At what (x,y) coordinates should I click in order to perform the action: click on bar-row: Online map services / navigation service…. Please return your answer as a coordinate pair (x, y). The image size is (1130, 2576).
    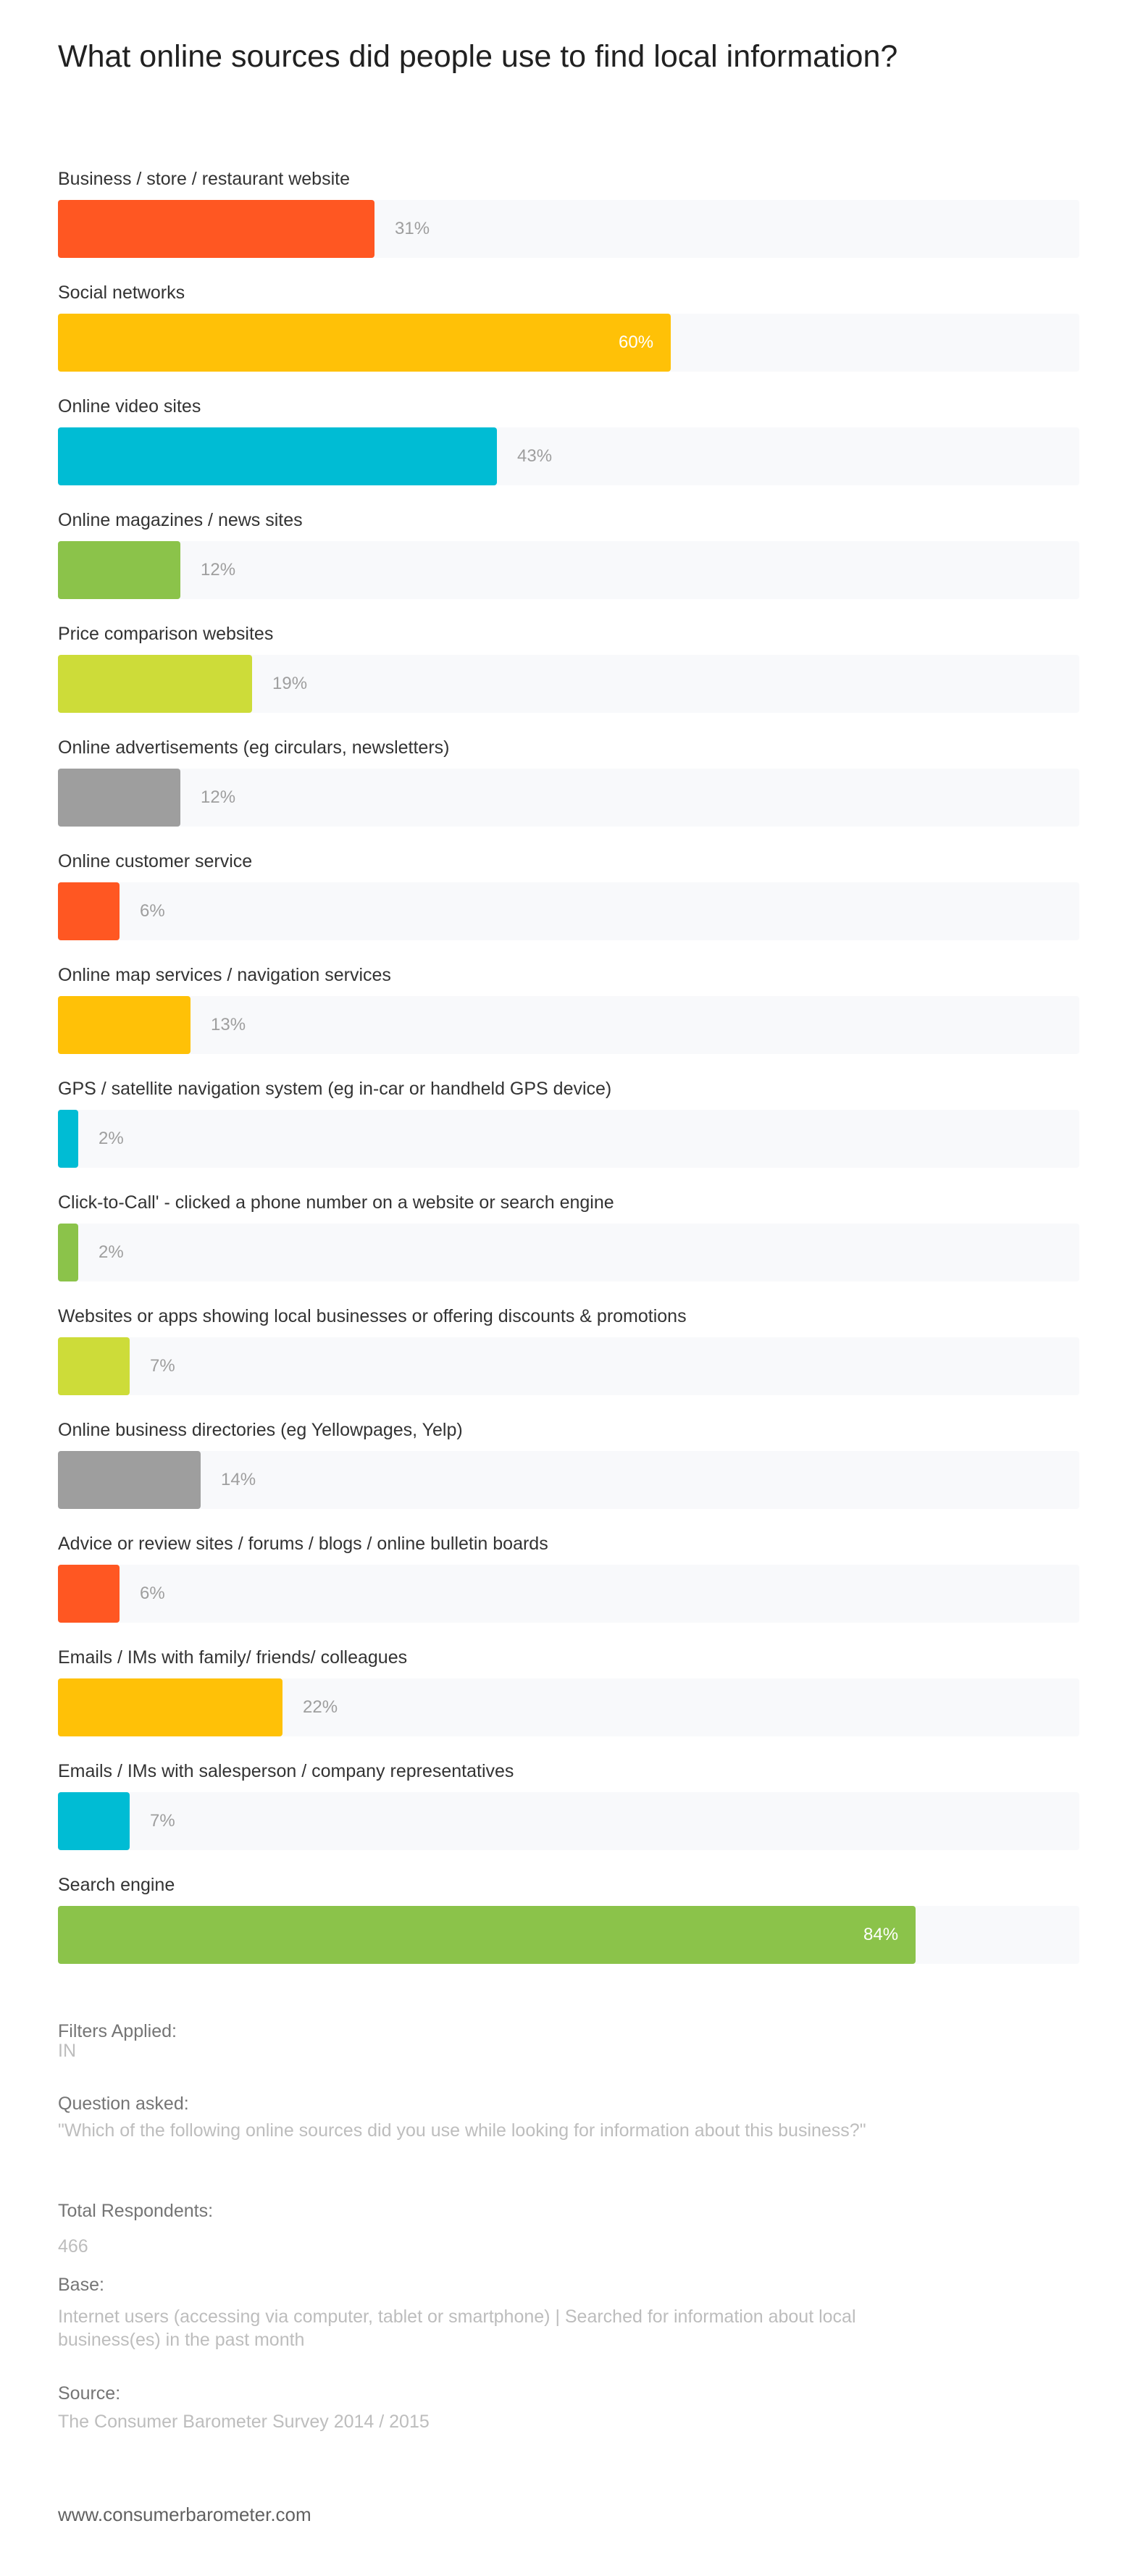
    Looking at the image, I should click on (568, 1018).